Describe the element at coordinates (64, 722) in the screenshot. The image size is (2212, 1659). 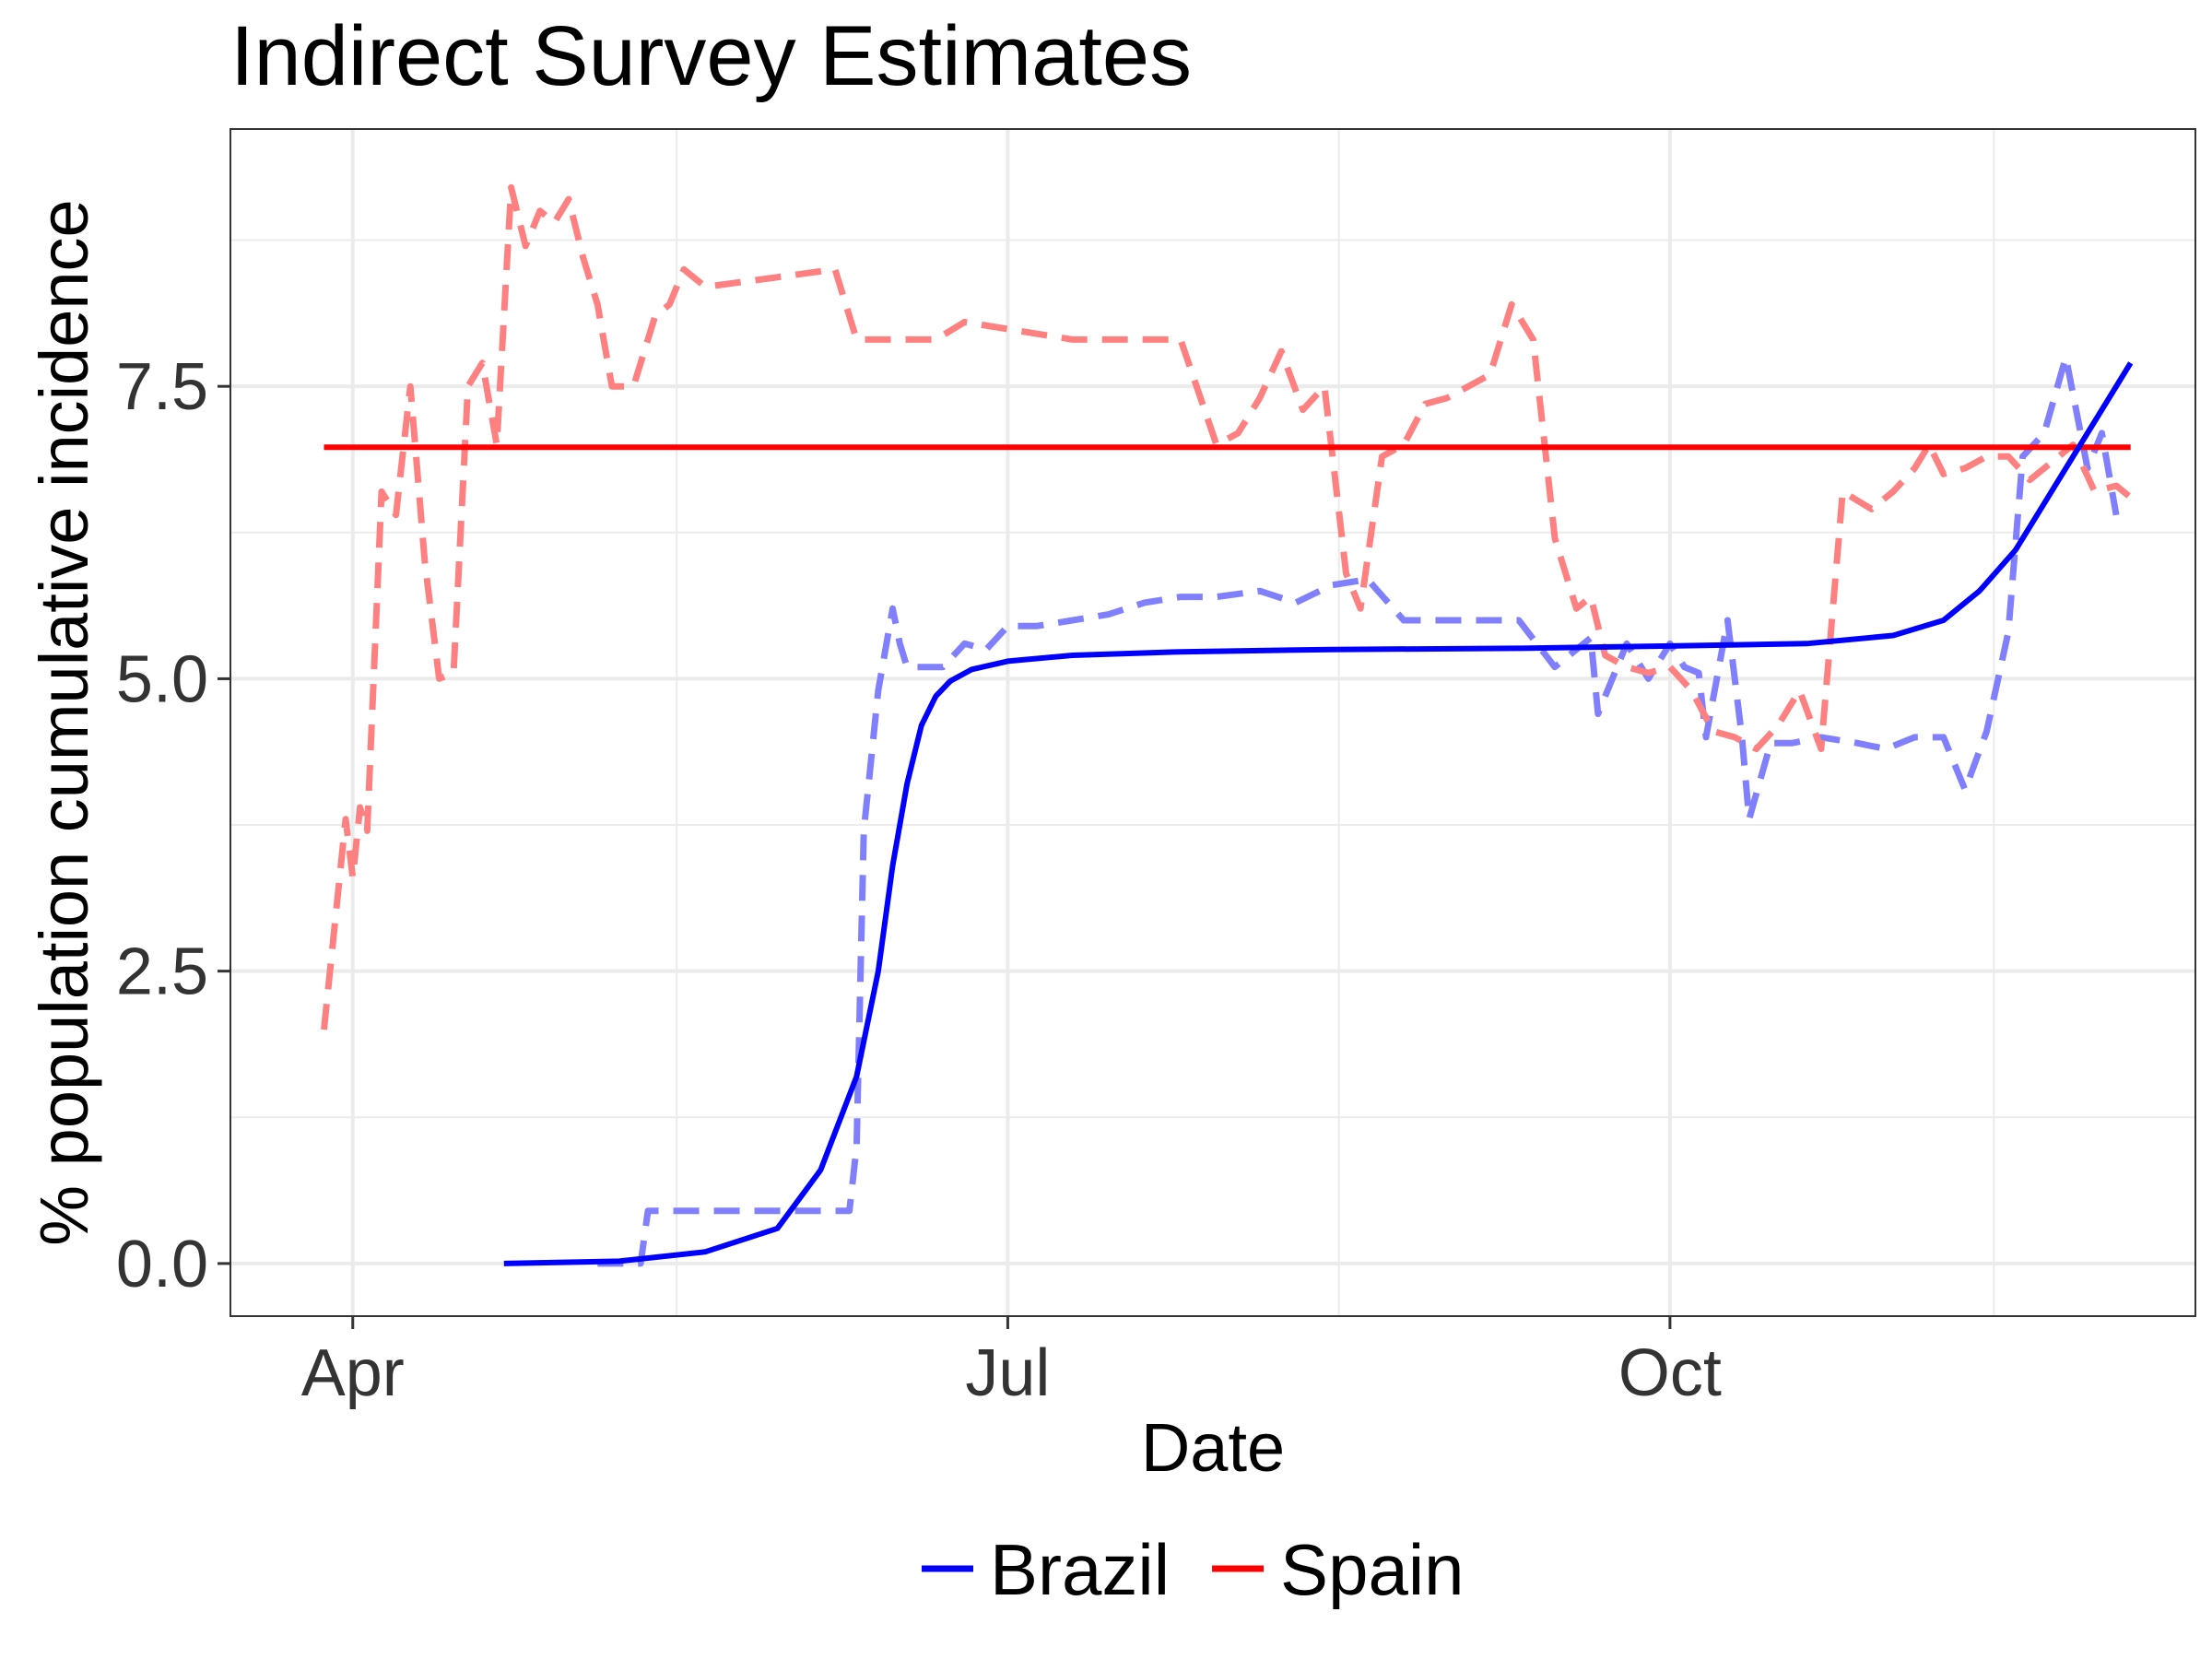
I see `y-axis-title: % population cumulative incidence` at that location.